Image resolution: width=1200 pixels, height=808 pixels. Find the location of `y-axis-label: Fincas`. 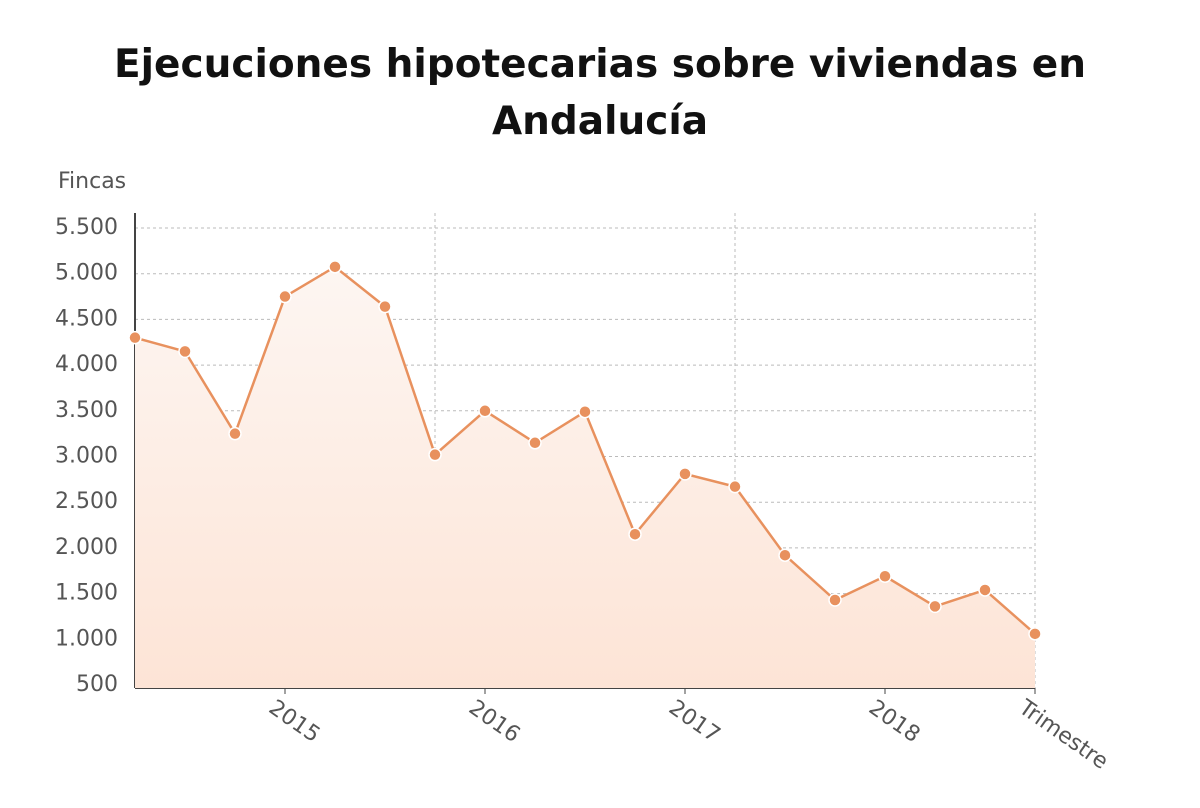

y-axis-label: Fincas is located at coordinates (92, 181).